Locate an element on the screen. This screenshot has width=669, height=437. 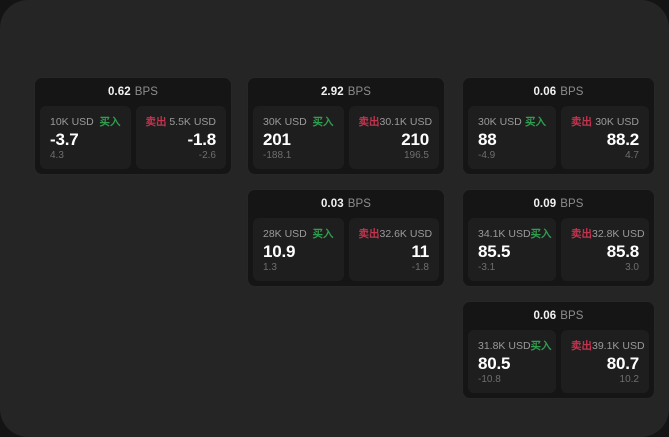
sell-size-label: 30K USD is located at coordinates (617, 121).